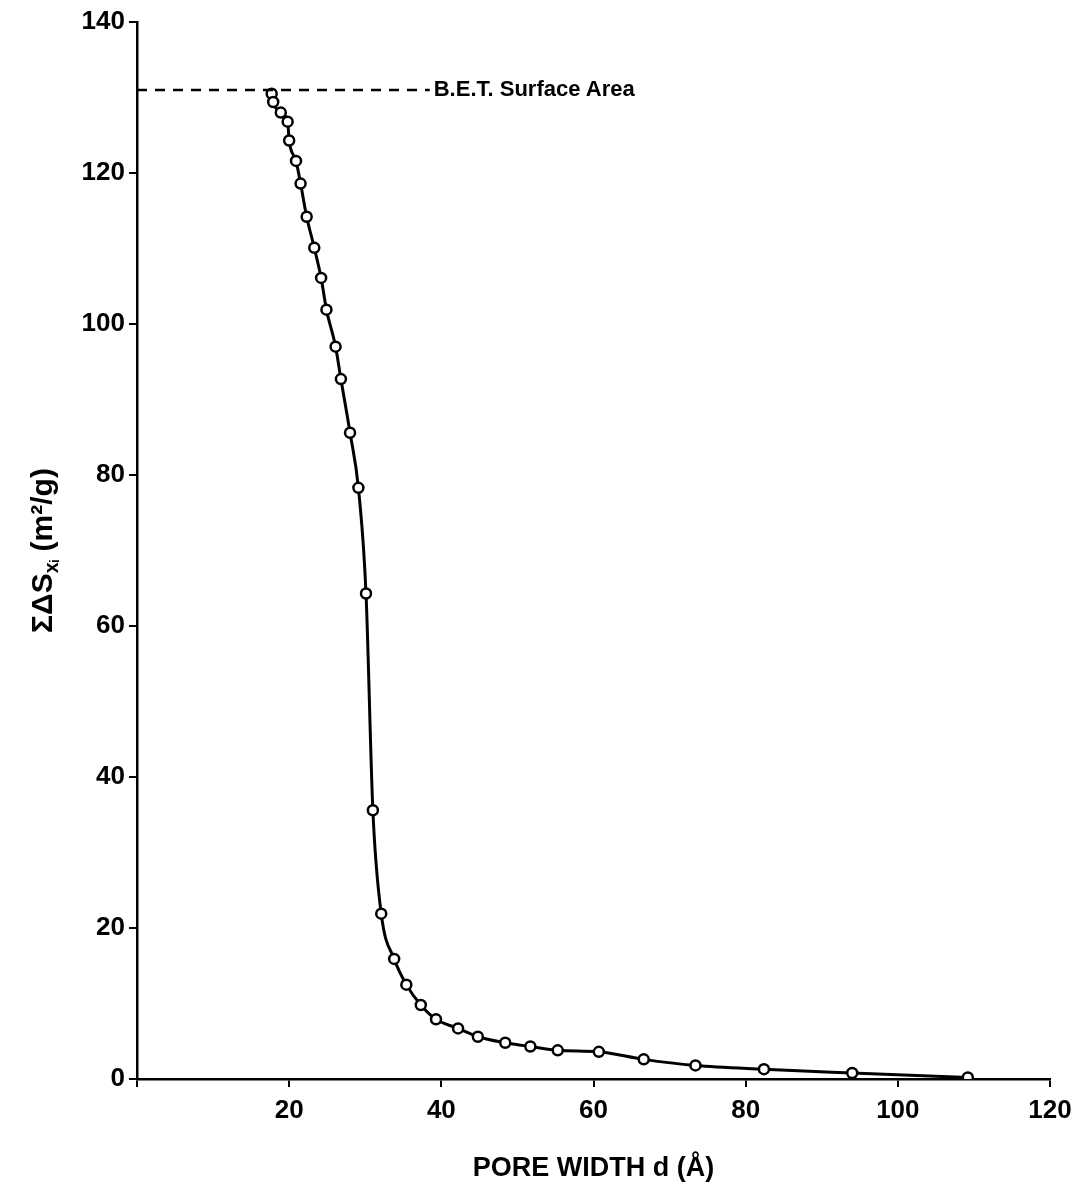 This screenshot has height=1199, width=1086. Describe the element at coordinates (110, 926) in the screenshot. I see `y-tick-label: 20` at that location.